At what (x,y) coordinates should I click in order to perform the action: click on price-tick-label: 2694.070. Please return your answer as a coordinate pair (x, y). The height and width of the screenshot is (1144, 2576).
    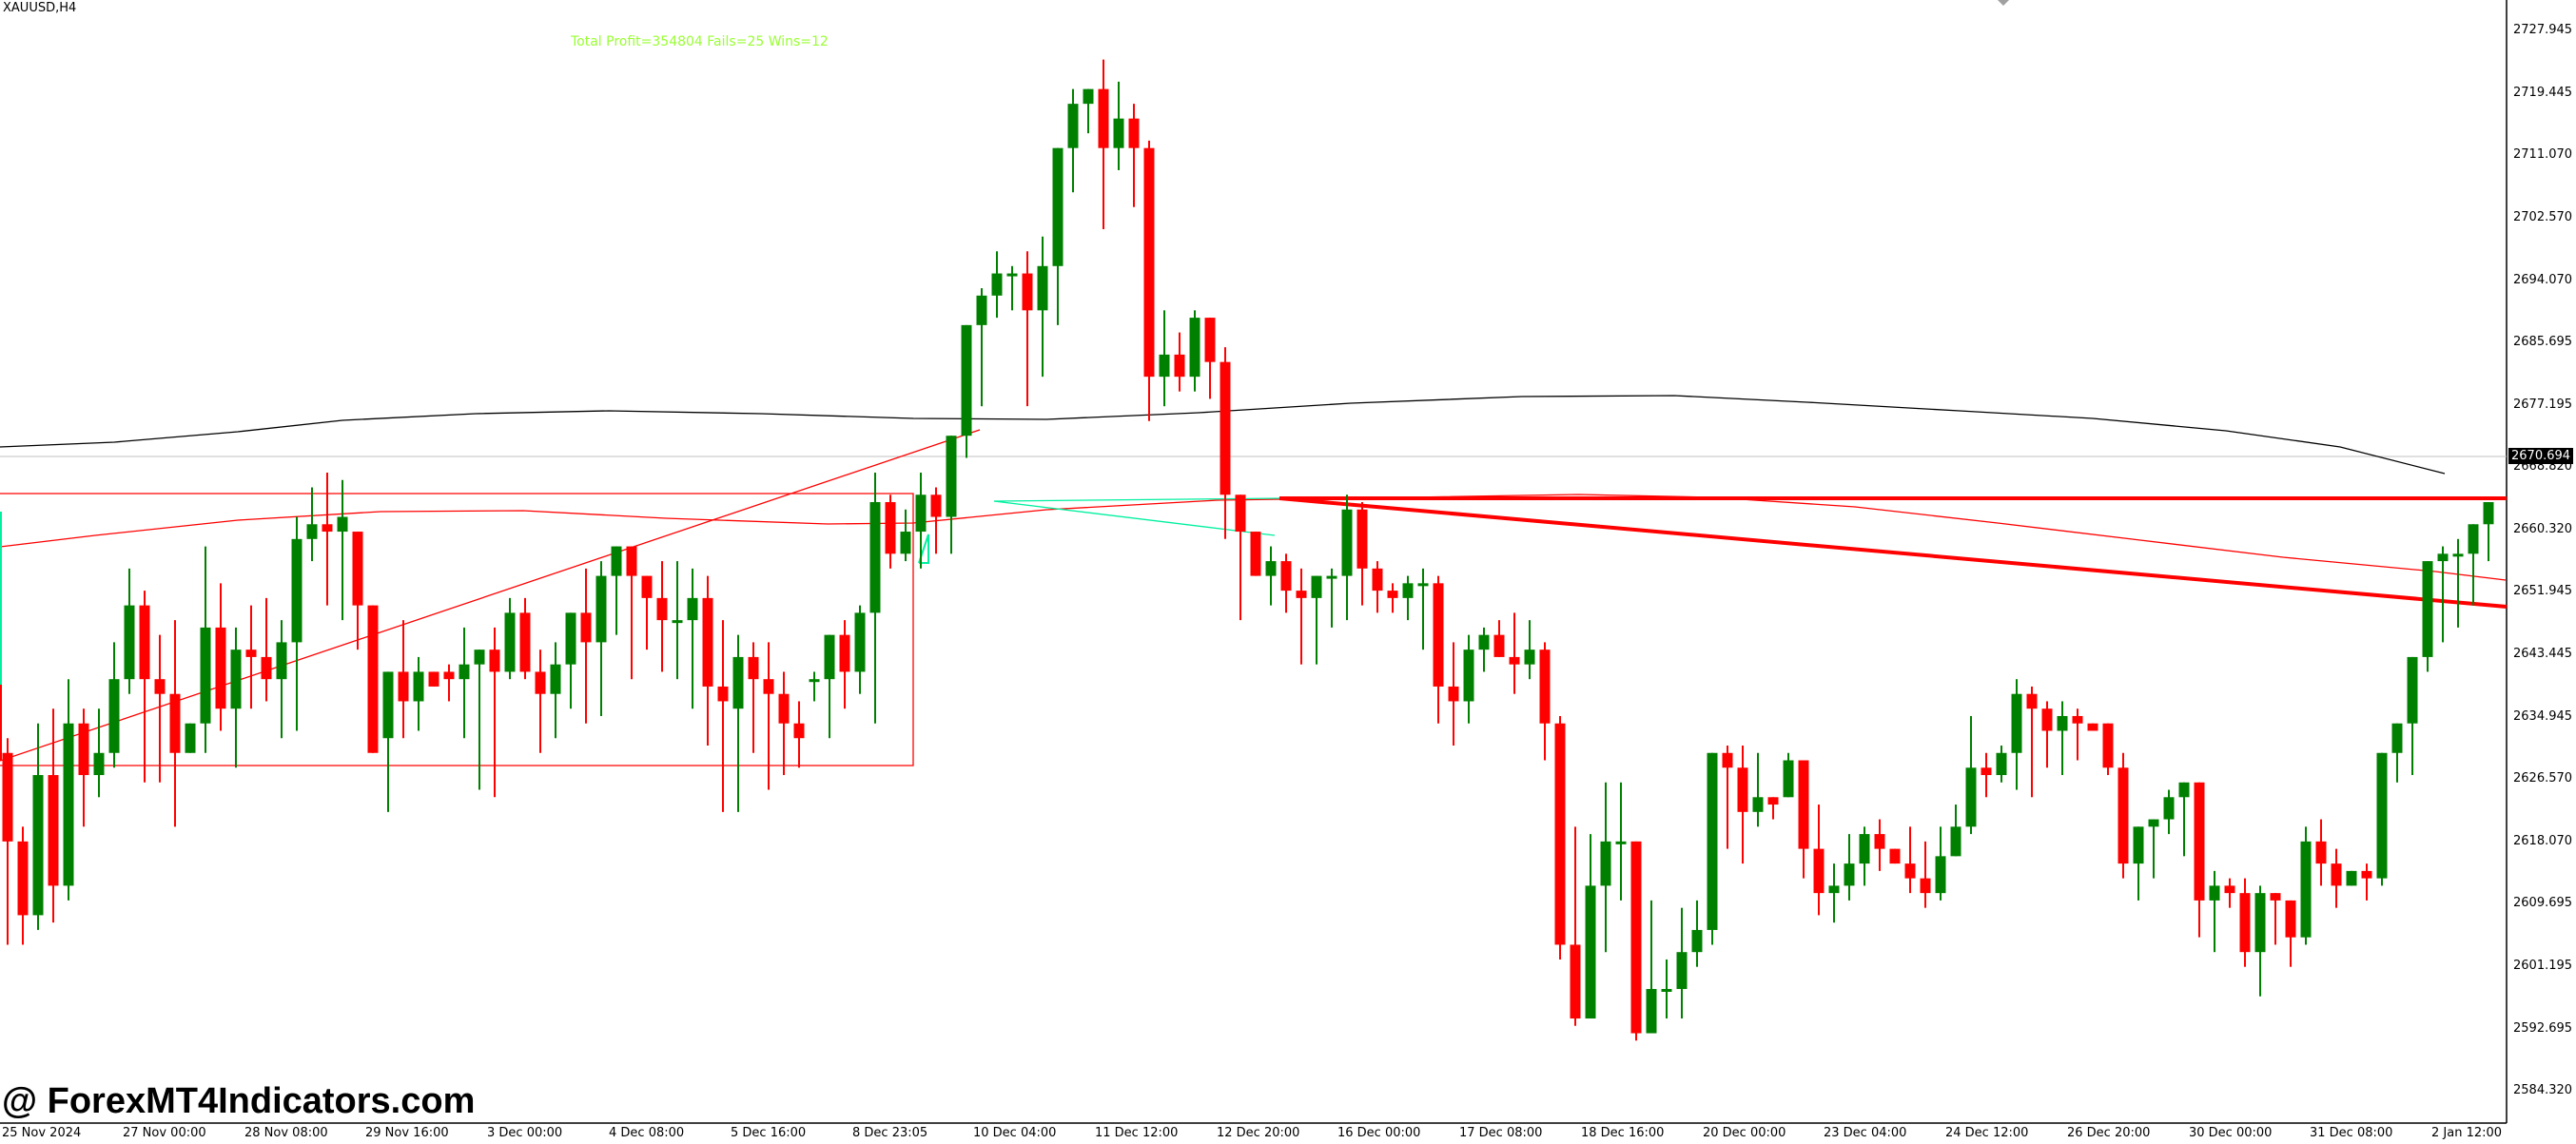
    Looking at the image, I should click on (2543, 280).